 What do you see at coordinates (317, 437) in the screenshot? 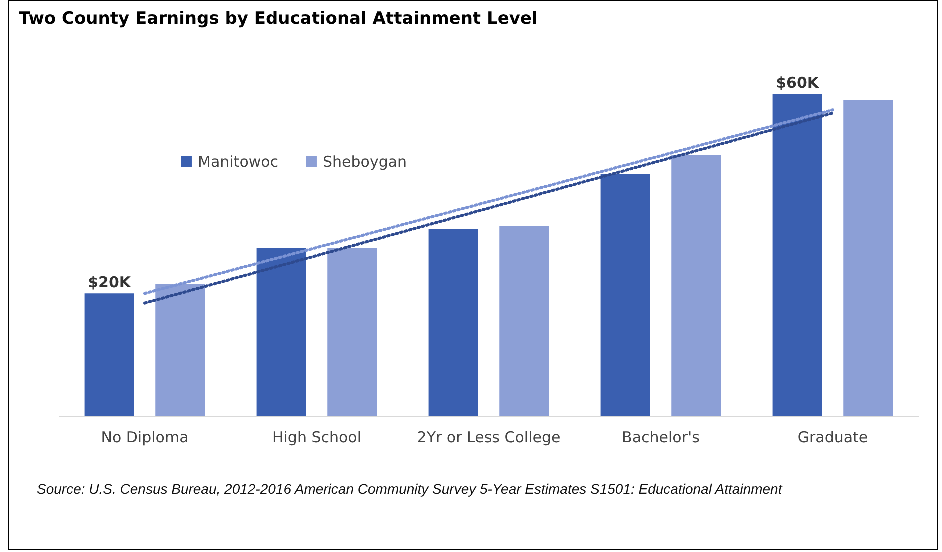
I see `x-tick-label: High School` at bounding box center [317, 437].